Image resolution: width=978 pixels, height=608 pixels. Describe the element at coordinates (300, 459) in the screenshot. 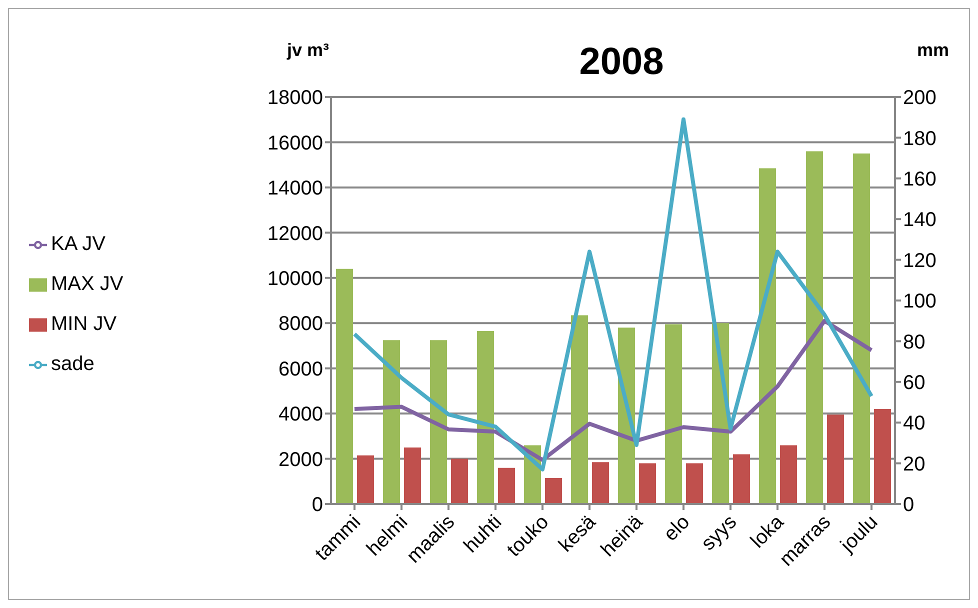

I see `y-tick-label: 2000` at that location.